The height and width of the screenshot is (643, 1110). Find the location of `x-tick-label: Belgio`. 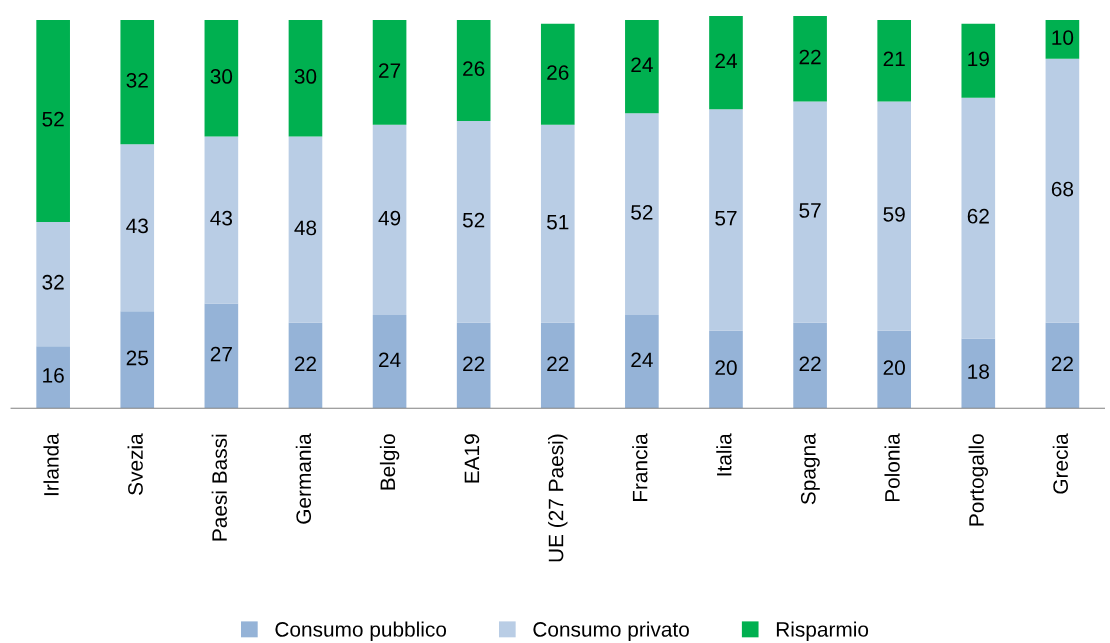

x-tick-label: Belgio is located at coordinates (389, 462).